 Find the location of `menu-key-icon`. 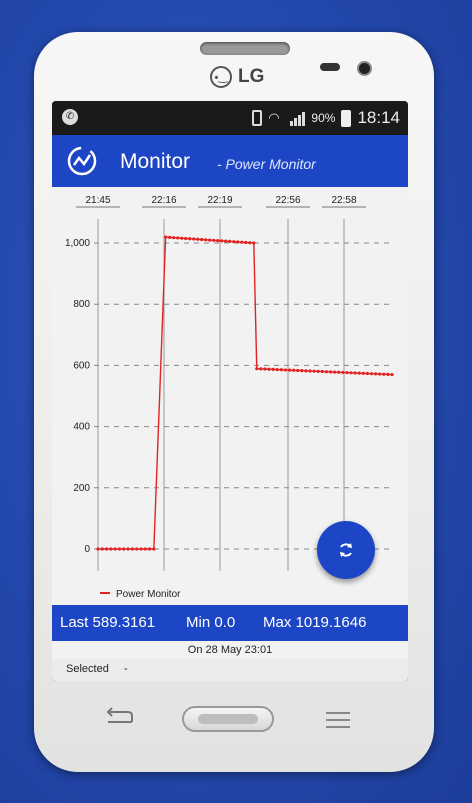

menu-key-icon is located at coordinates (338, 720).